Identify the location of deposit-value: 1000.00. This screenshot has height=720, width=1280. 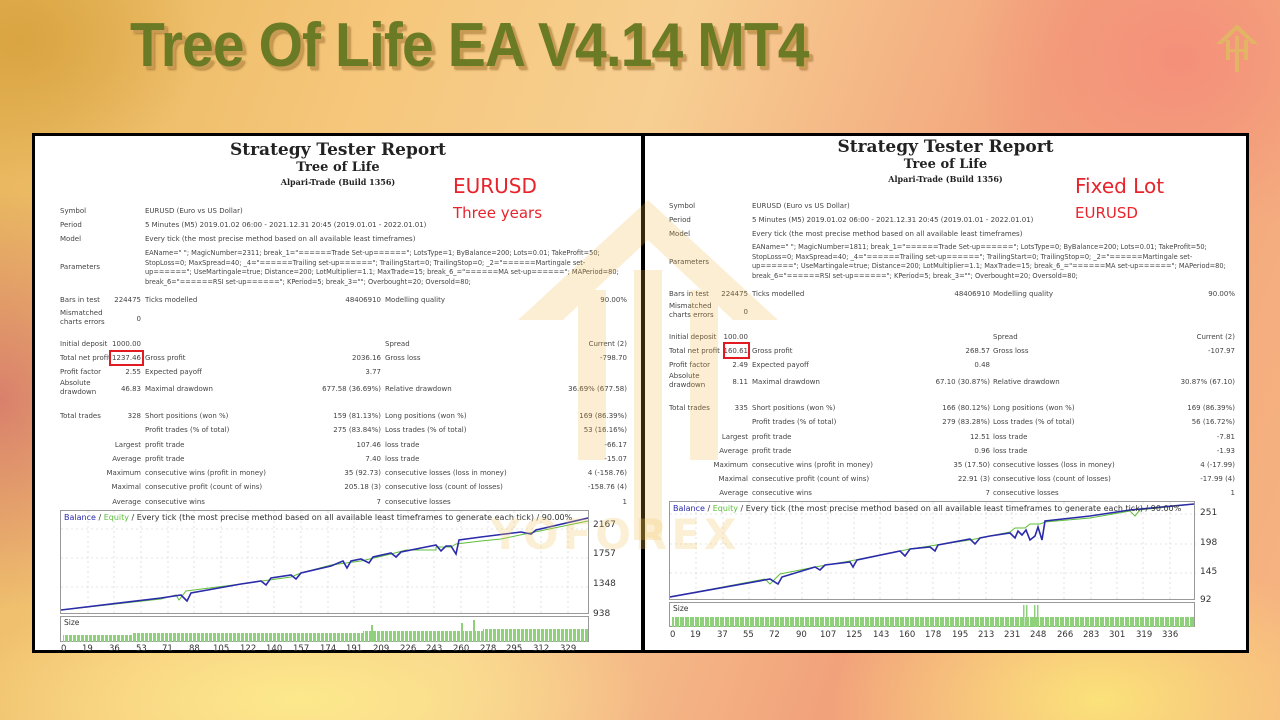
(126, 344).